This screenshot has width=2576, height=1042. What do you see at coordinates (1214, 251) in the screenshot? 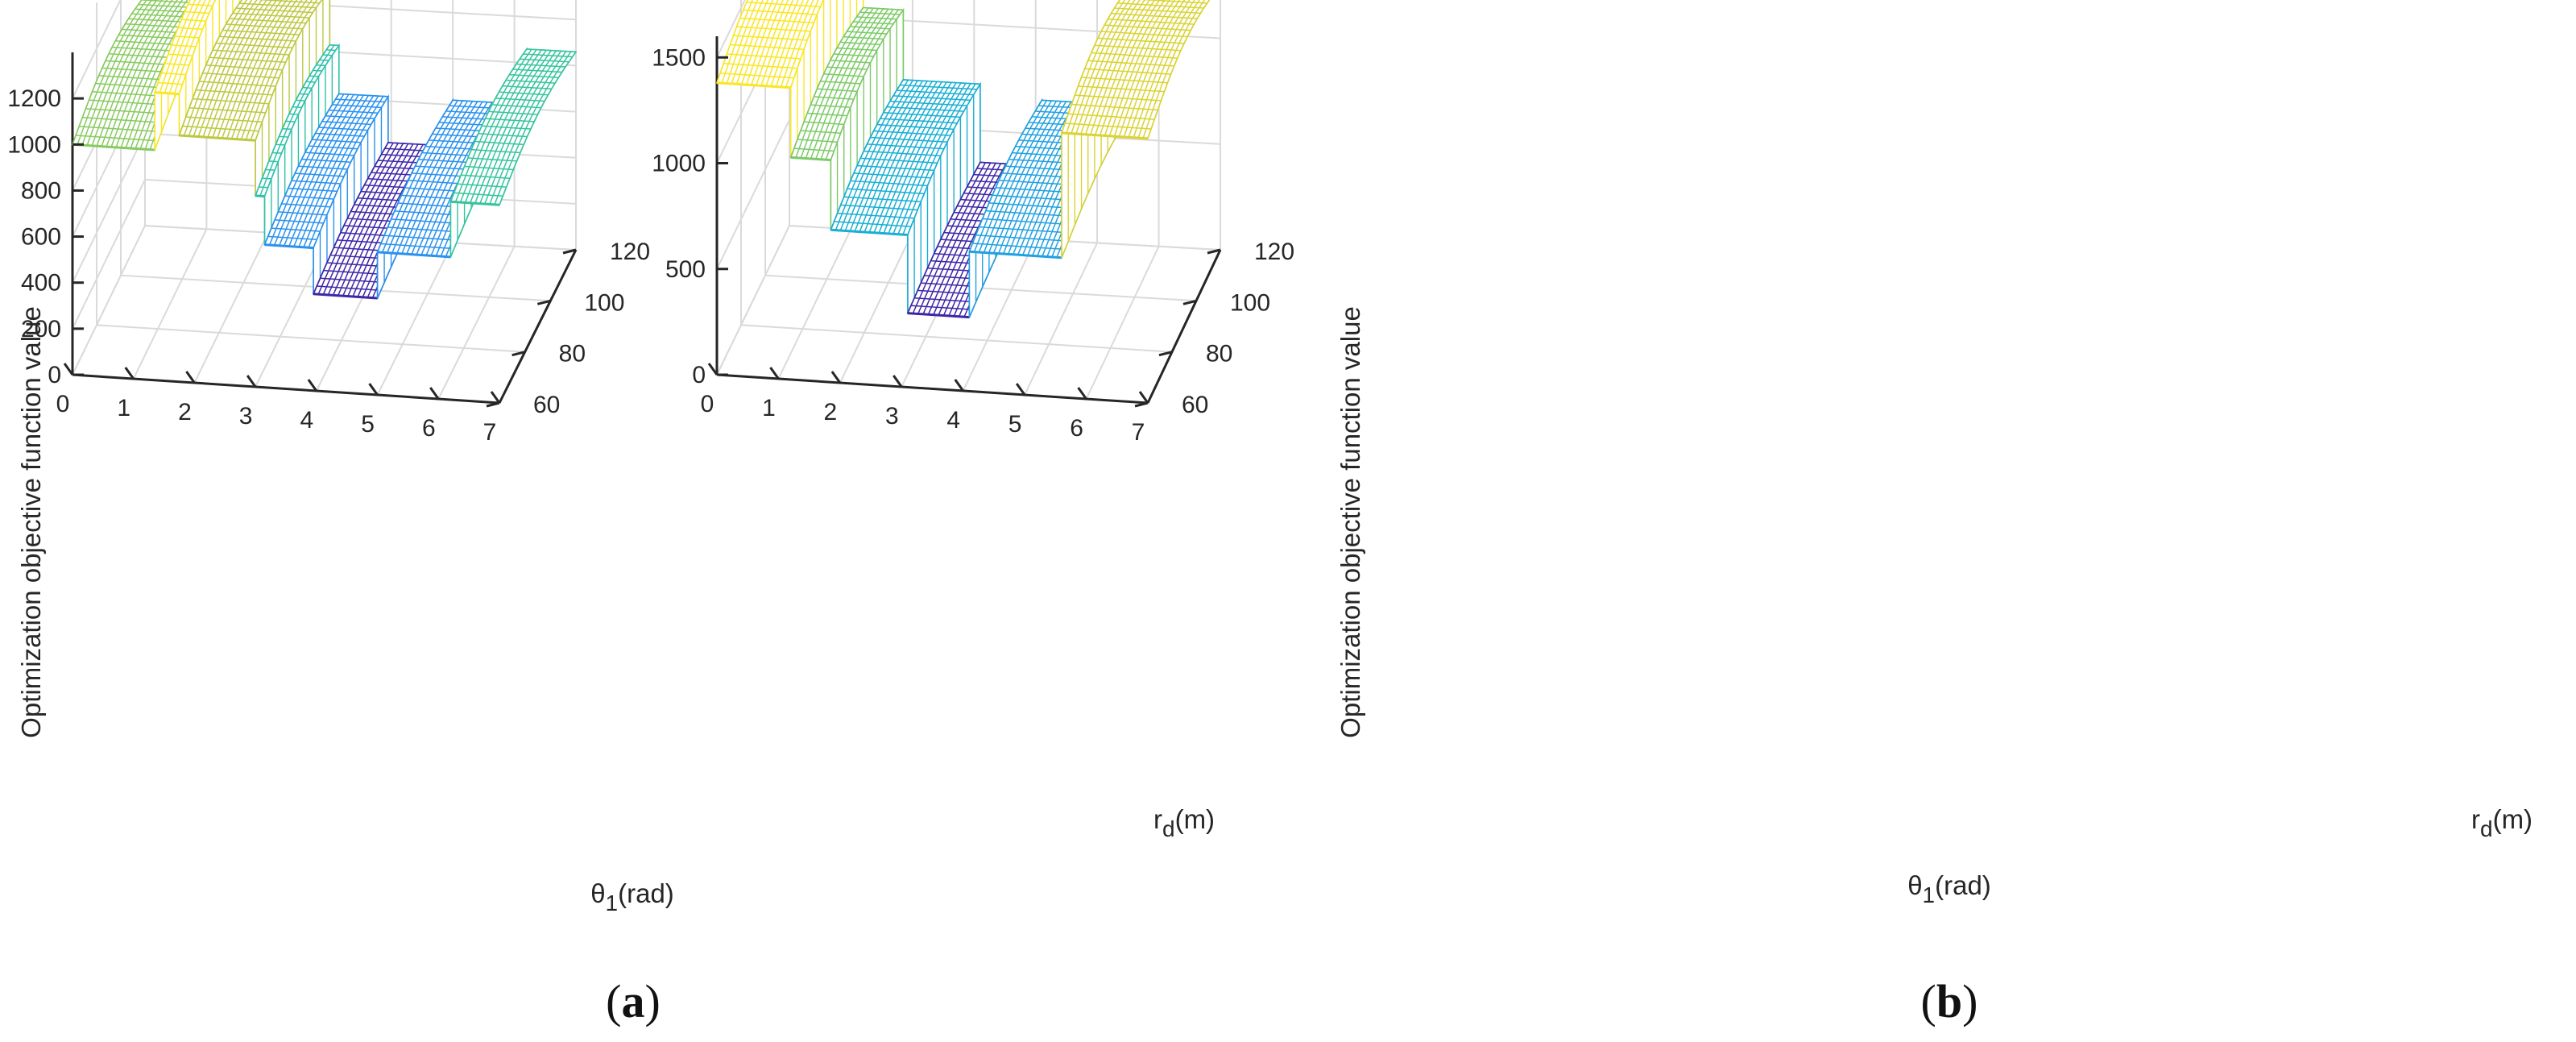
I see `y-tick-mark` at bounding box center [1214, 251].